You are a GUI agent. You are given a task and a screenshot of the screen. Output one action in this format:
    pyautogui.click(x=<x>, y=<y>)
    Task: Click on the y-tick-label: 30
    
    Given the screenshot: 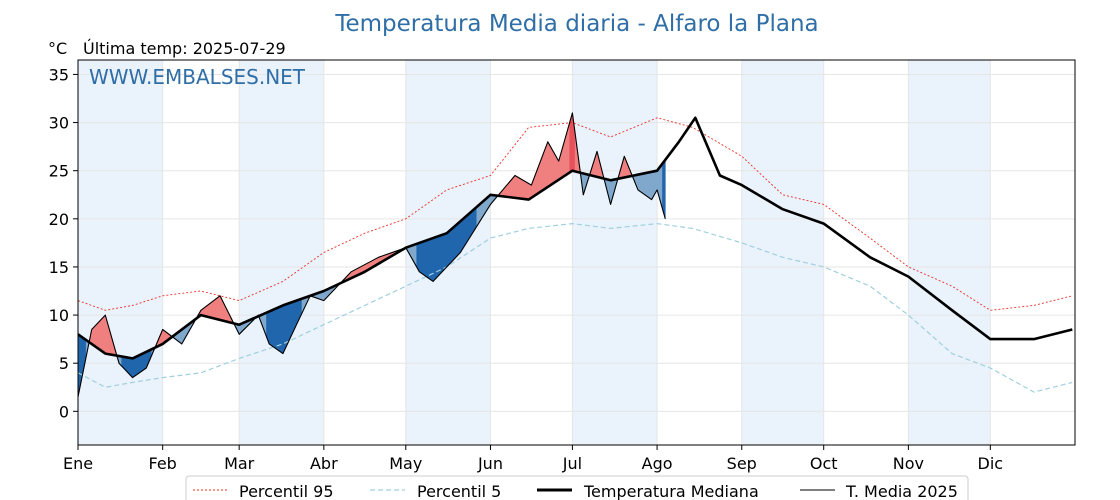 What is the action you would take?
    pyautogui.click(x=59, y=123)
    